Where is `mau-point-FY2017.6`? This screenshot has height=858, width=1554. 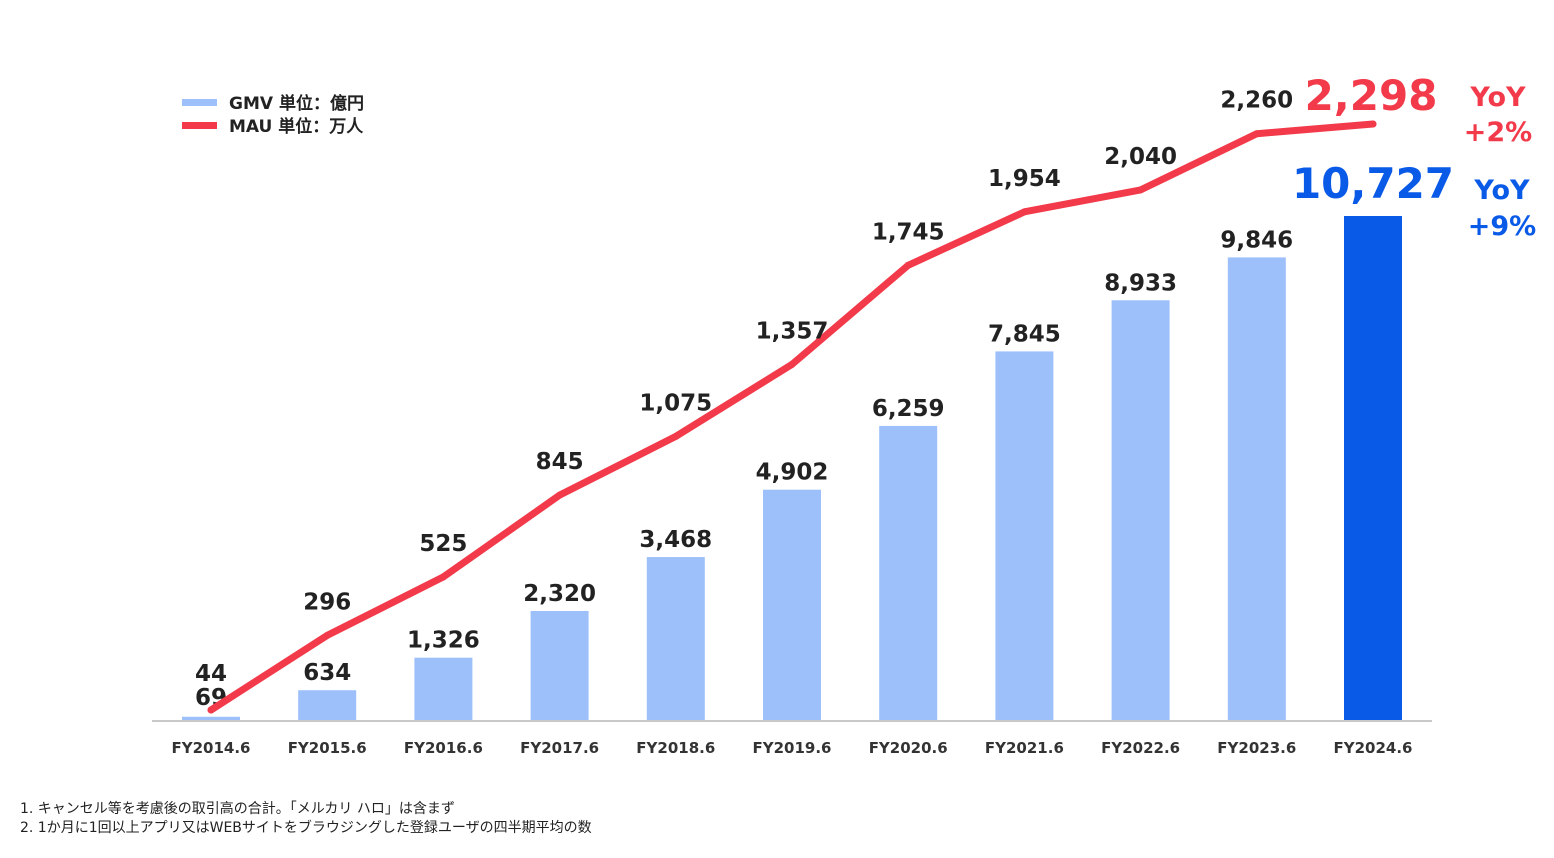 mau-point-FY2017.6 is located at coordinates (560, 495).